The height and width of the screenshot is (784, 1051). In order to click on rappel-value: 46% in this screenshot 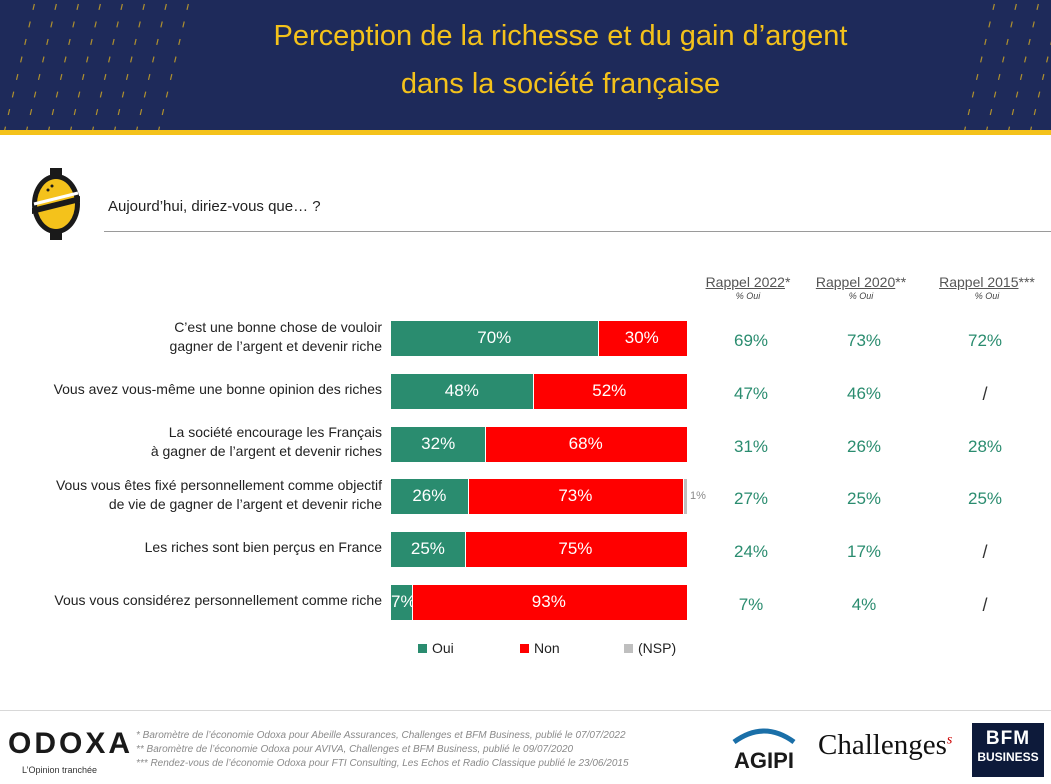, I will do `click(864, 393)`.